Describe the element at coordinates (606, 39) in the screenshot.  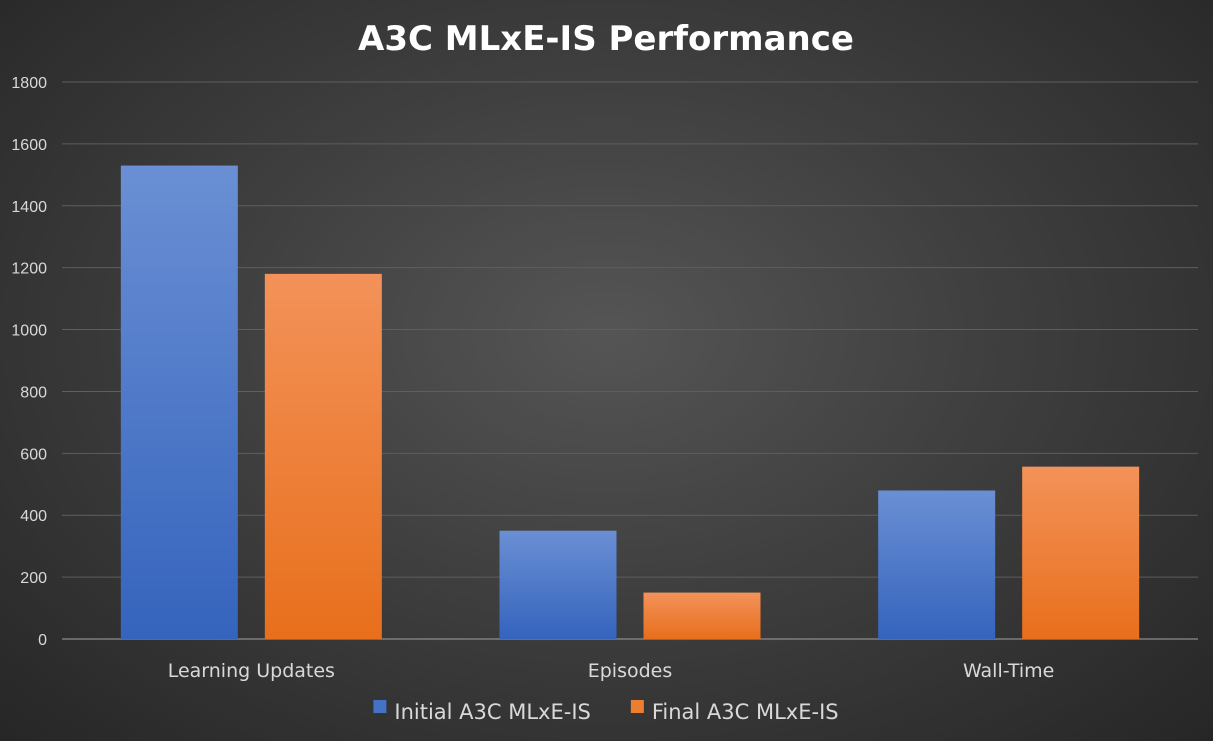
I see `chart-title: A3C MLxE-IS Performance` at that location.